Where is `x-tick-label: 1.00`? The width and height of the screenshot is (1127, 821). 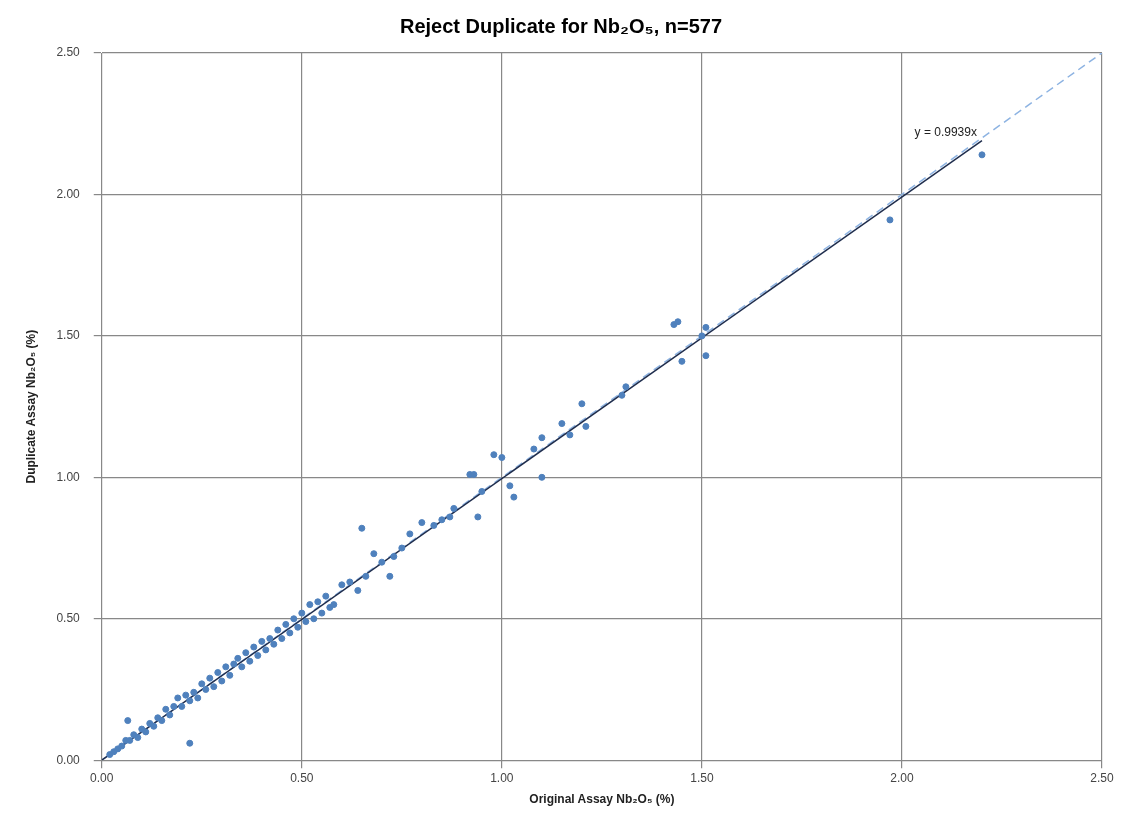 x-tick-label: 1.00 is located at coordinates (502, 777).